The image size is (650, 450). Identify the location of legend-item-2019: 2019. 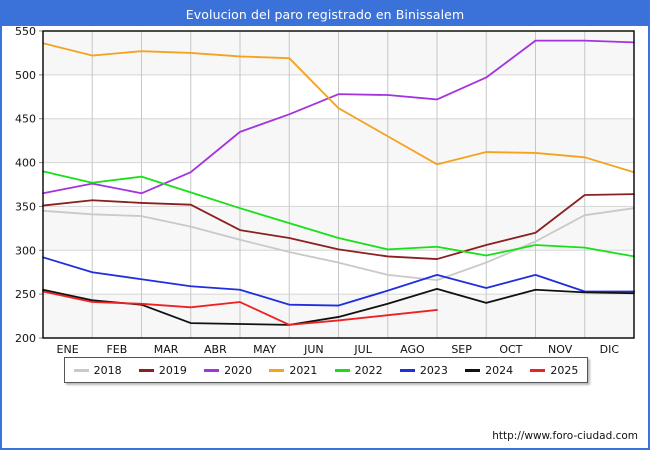
(162, 370).